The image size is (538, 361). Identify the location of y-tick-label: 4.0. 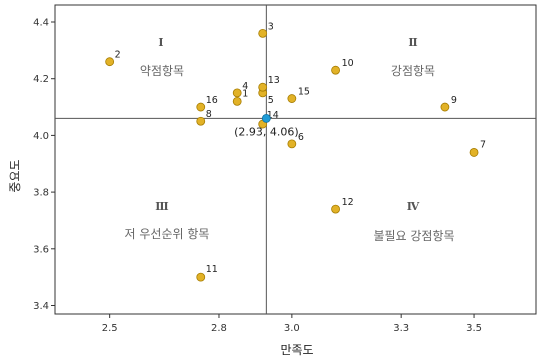
(41, 136).